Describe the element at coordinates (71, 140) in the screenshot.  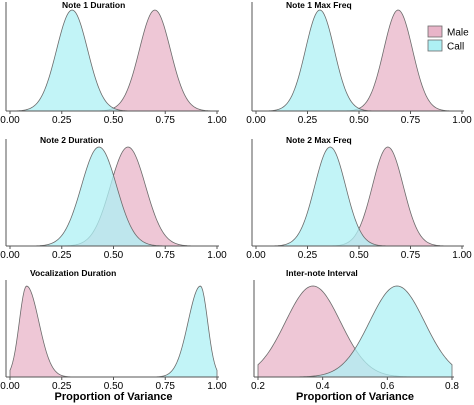
I see `panel-title: Note 2 Duration` at that location.